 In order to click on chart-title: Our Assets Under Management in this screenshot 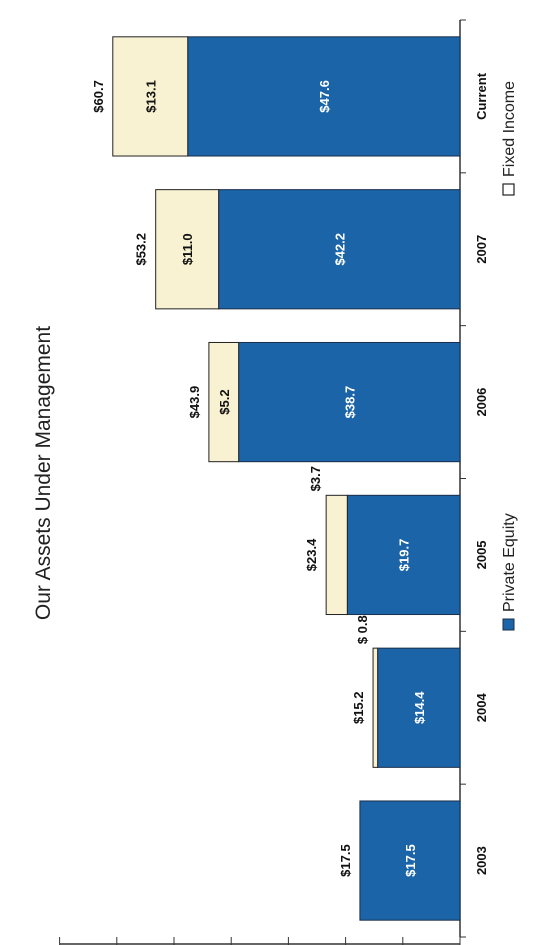, I will do `click(43, 473)`.